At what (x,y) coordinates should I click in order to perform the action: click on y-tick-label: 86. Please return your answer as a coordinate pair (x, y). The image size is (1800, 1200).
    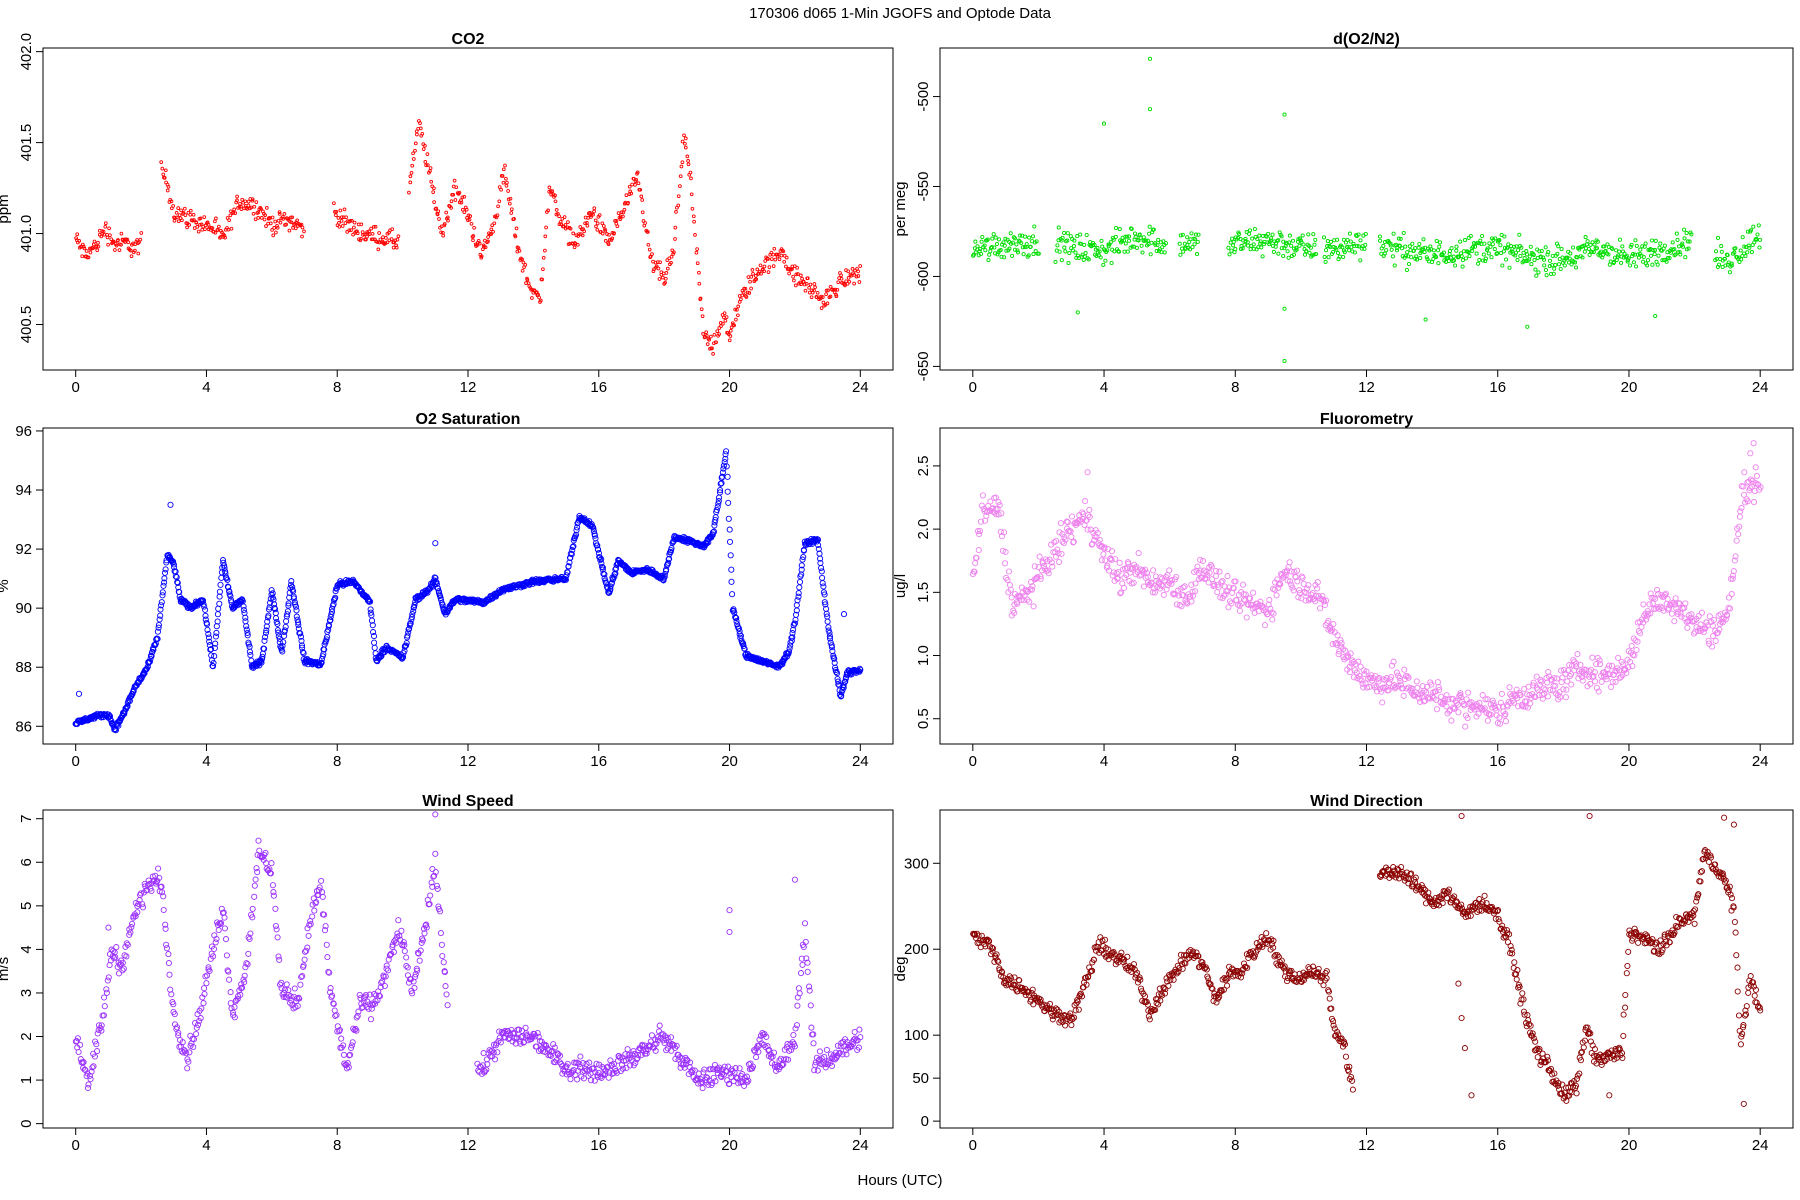
    Looking at the image, I should click on (23, 726).